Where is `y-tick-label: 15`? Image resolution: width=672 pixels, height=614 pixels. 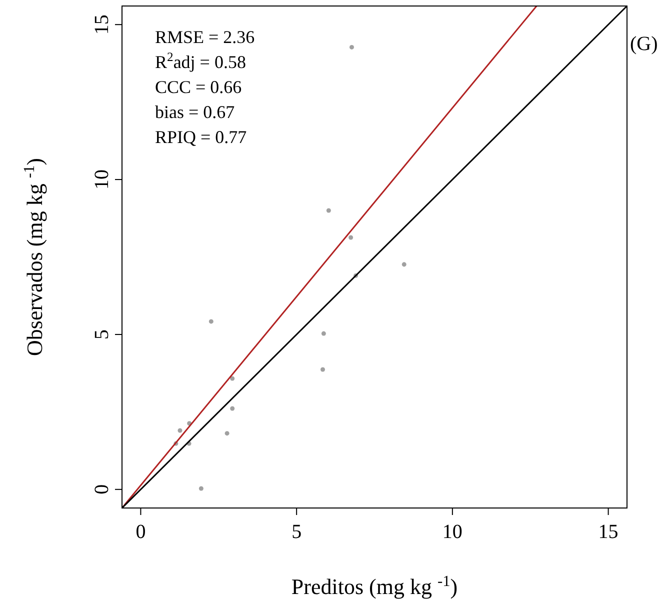
y-tick-label: 15 is located at coordinates (102, 24).